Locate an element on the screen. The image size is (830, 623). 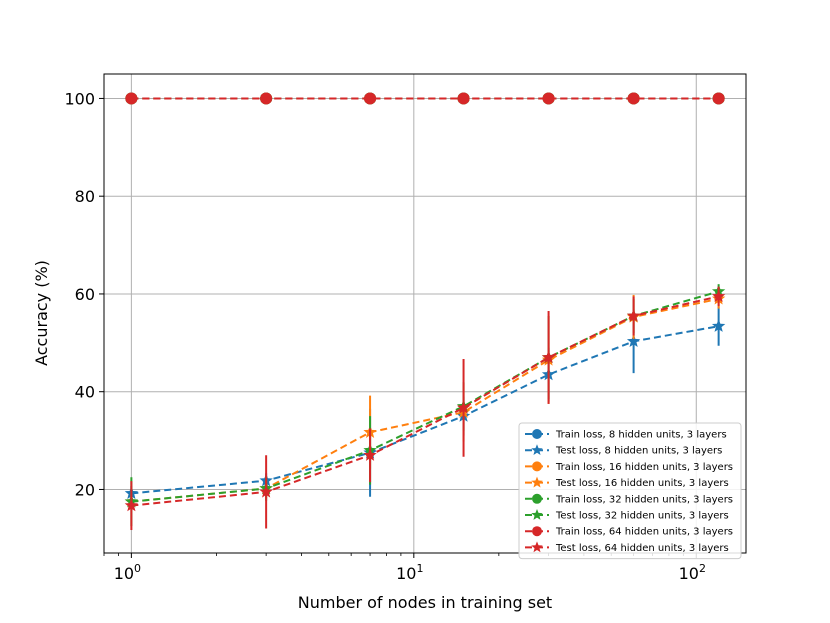
y-tick-label: 100 is located at coordinates (79, 98).